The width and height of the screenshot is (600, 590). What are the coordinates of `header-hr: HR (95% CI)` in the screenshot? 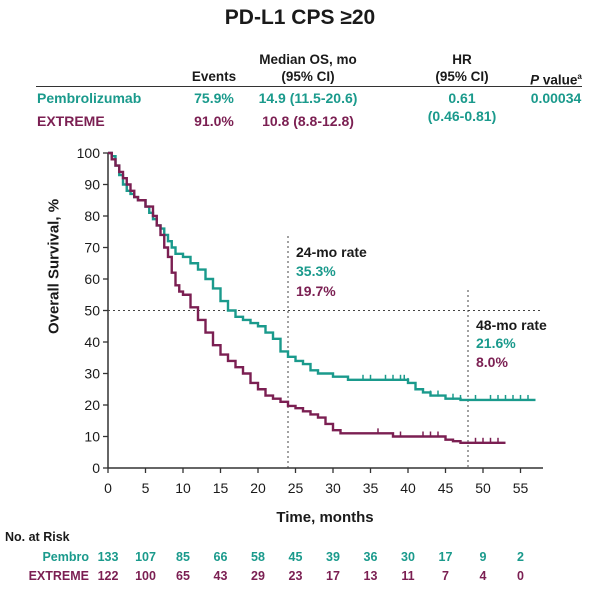 It's located at (462, 68).